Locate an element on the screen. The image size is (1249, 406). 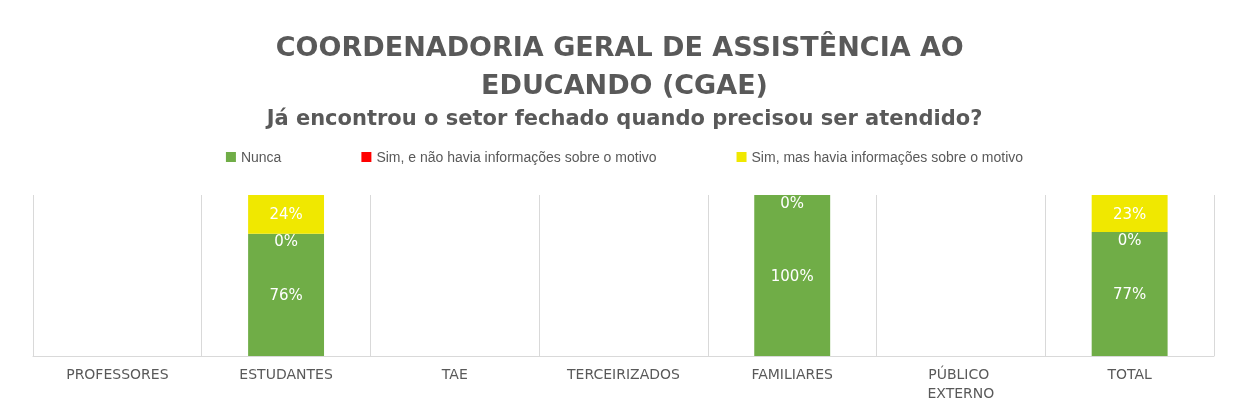
data-label: 23% is located at coordinates (1129, 213).